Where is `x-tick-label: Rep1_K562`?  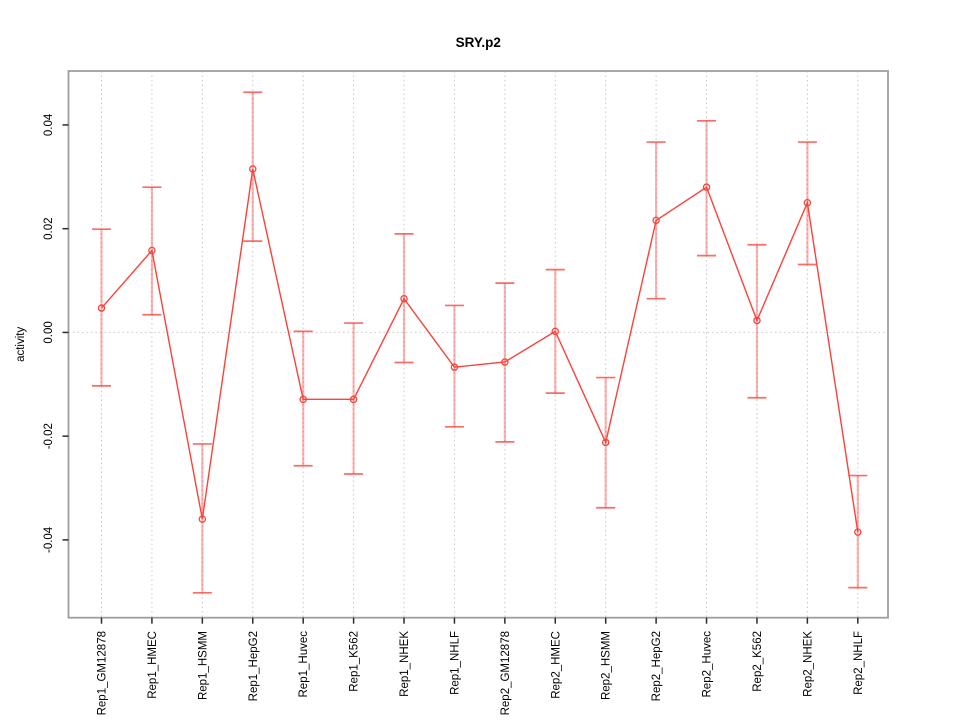 x-tick-label: Rep1_K562 is located at coordinates (355, 661).